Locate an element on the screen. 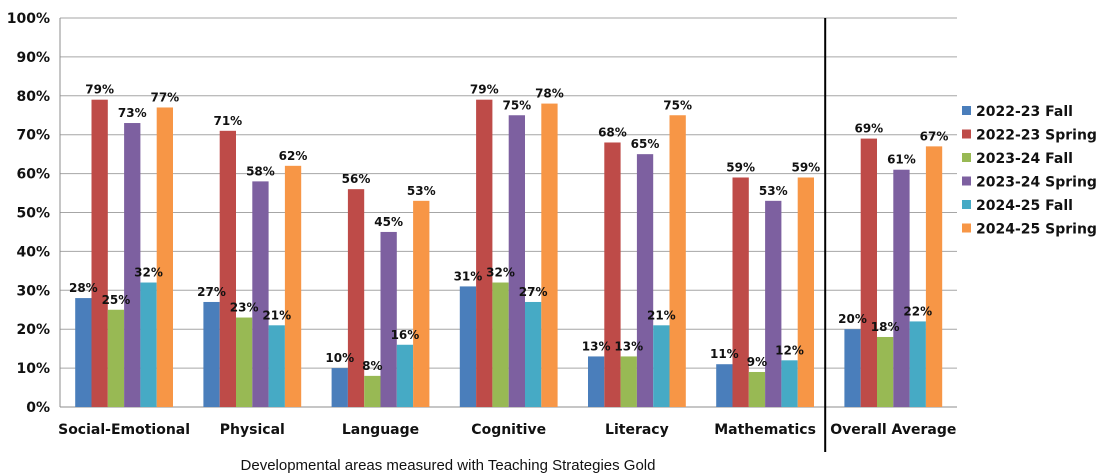  data-label: 53% is located at coordinates (773, 191).